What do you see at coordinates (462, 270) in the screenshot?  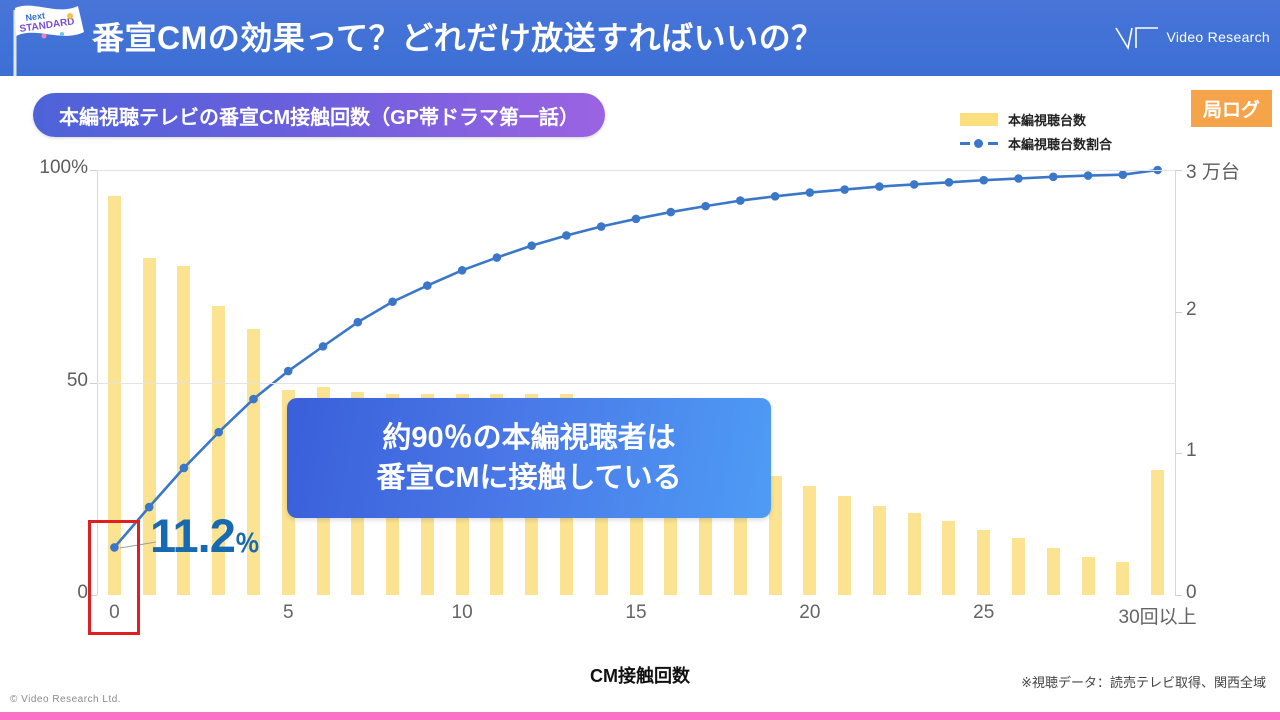 I see `line-marker: 10: 76.4%` at bounding box center [462, 270].